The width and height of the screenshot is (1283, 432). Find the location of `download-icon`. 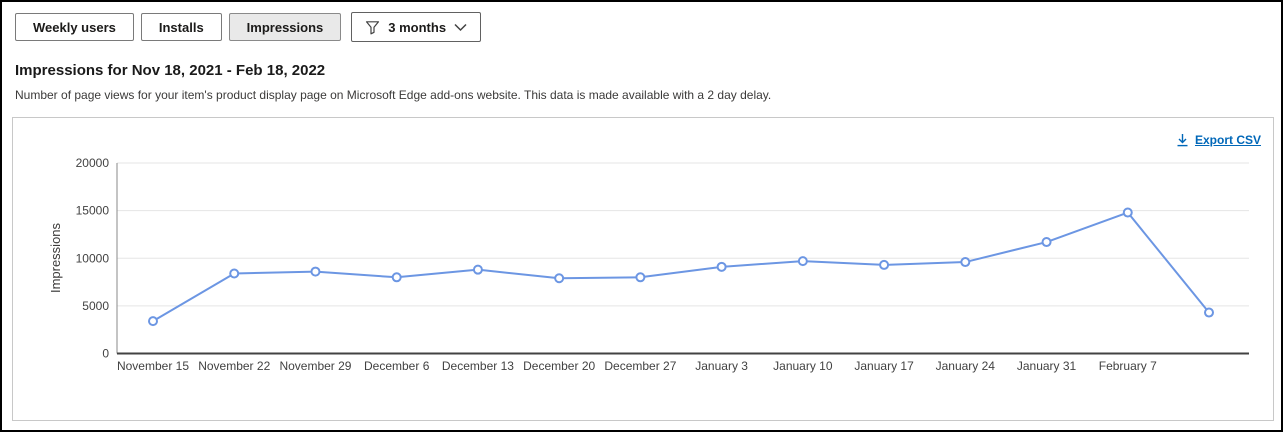

download-icon is located at coordinates (1182, 140).